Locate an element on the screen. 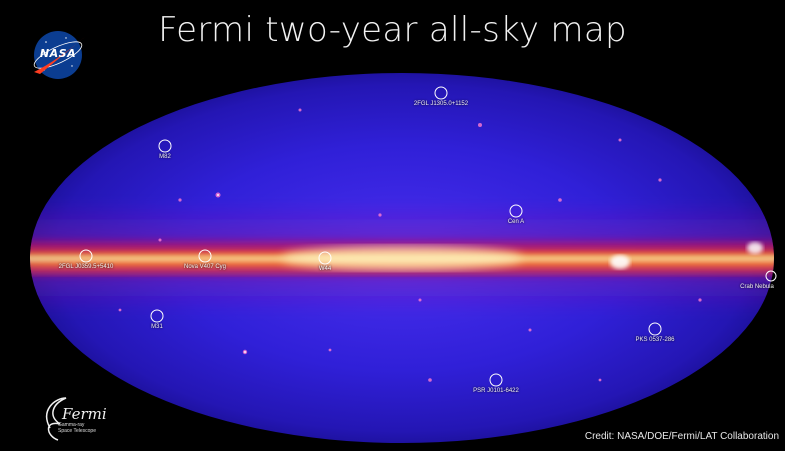 This screenshot has width=785, height=451. marker-j0359 is located at coordinates (86, 256).